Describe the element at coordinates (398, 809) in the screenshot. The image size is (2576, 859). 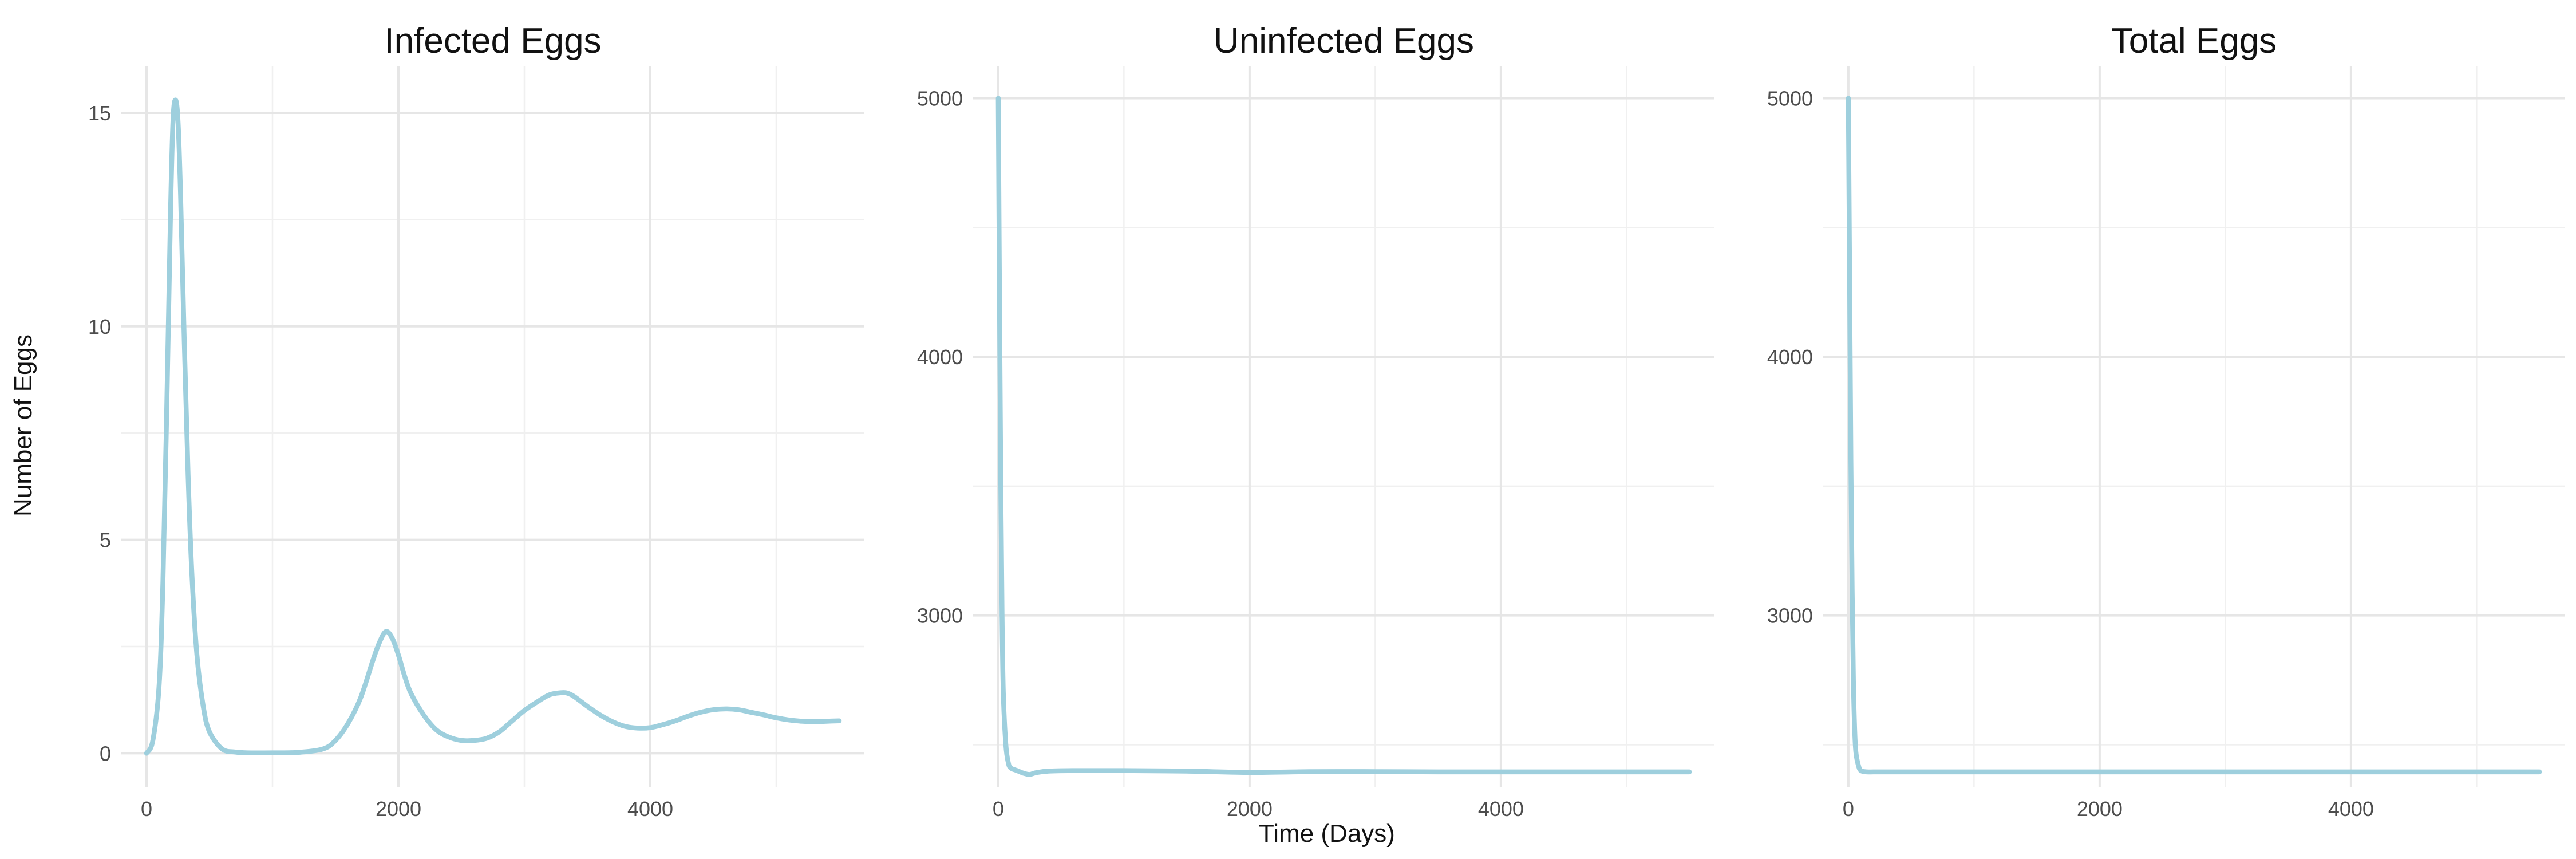
I see `infected-x-tick-label: 2000` at that location.